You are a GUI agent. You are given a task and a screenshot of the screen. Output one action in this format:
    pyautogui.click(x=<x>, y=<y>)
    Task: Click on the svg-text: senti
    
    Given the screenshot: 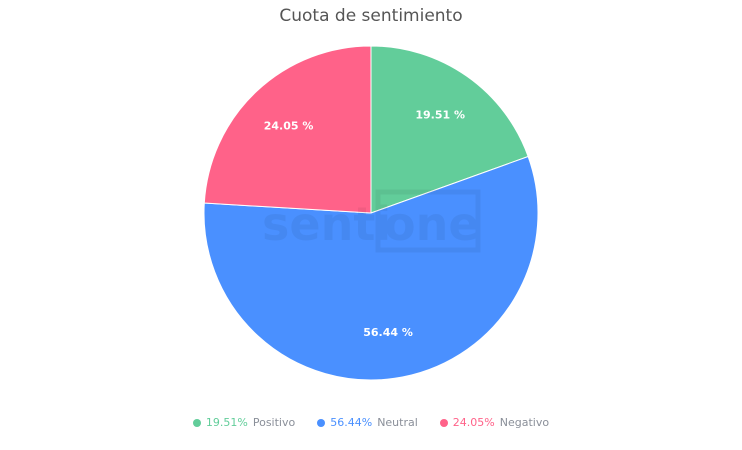 What is the action you would take?
    pyautogui.click(x=326, y=224)
    